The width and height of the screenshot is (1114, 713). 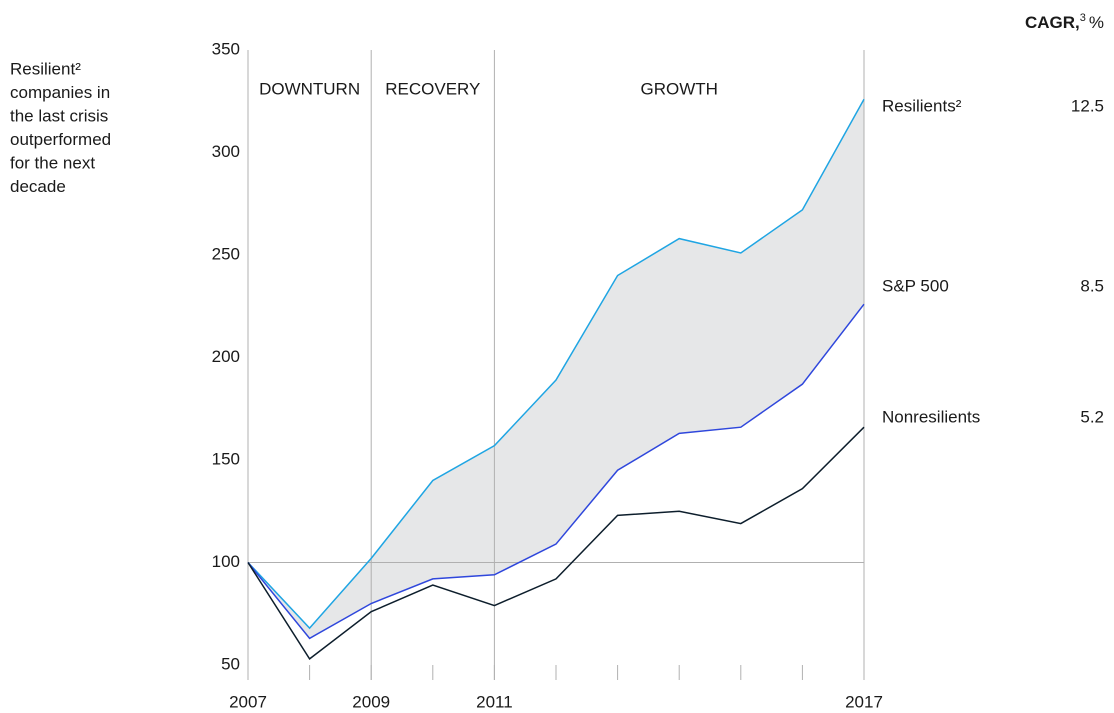 What do you see at coordinates (309, 88) in the screenshot?
I see `phase-label: DOWNTURN` at bounding box center [309, 88].